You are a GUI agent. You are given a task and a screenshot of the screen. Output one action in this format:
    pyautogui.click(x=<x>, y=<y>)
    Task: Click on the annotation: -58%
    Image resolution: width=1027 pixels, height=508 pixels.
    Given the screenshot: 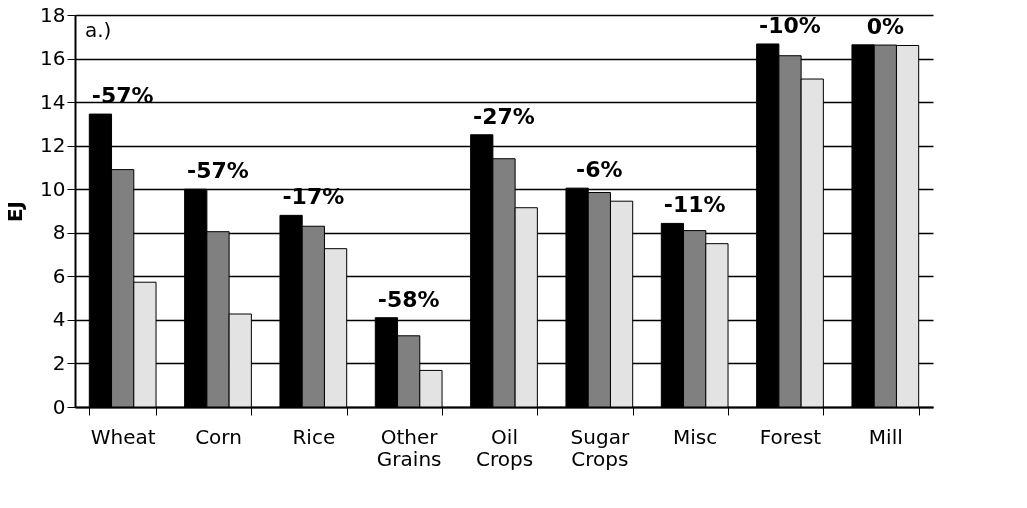 What is the action you would take?
    pyautogui.click(x=408, y=299)
    